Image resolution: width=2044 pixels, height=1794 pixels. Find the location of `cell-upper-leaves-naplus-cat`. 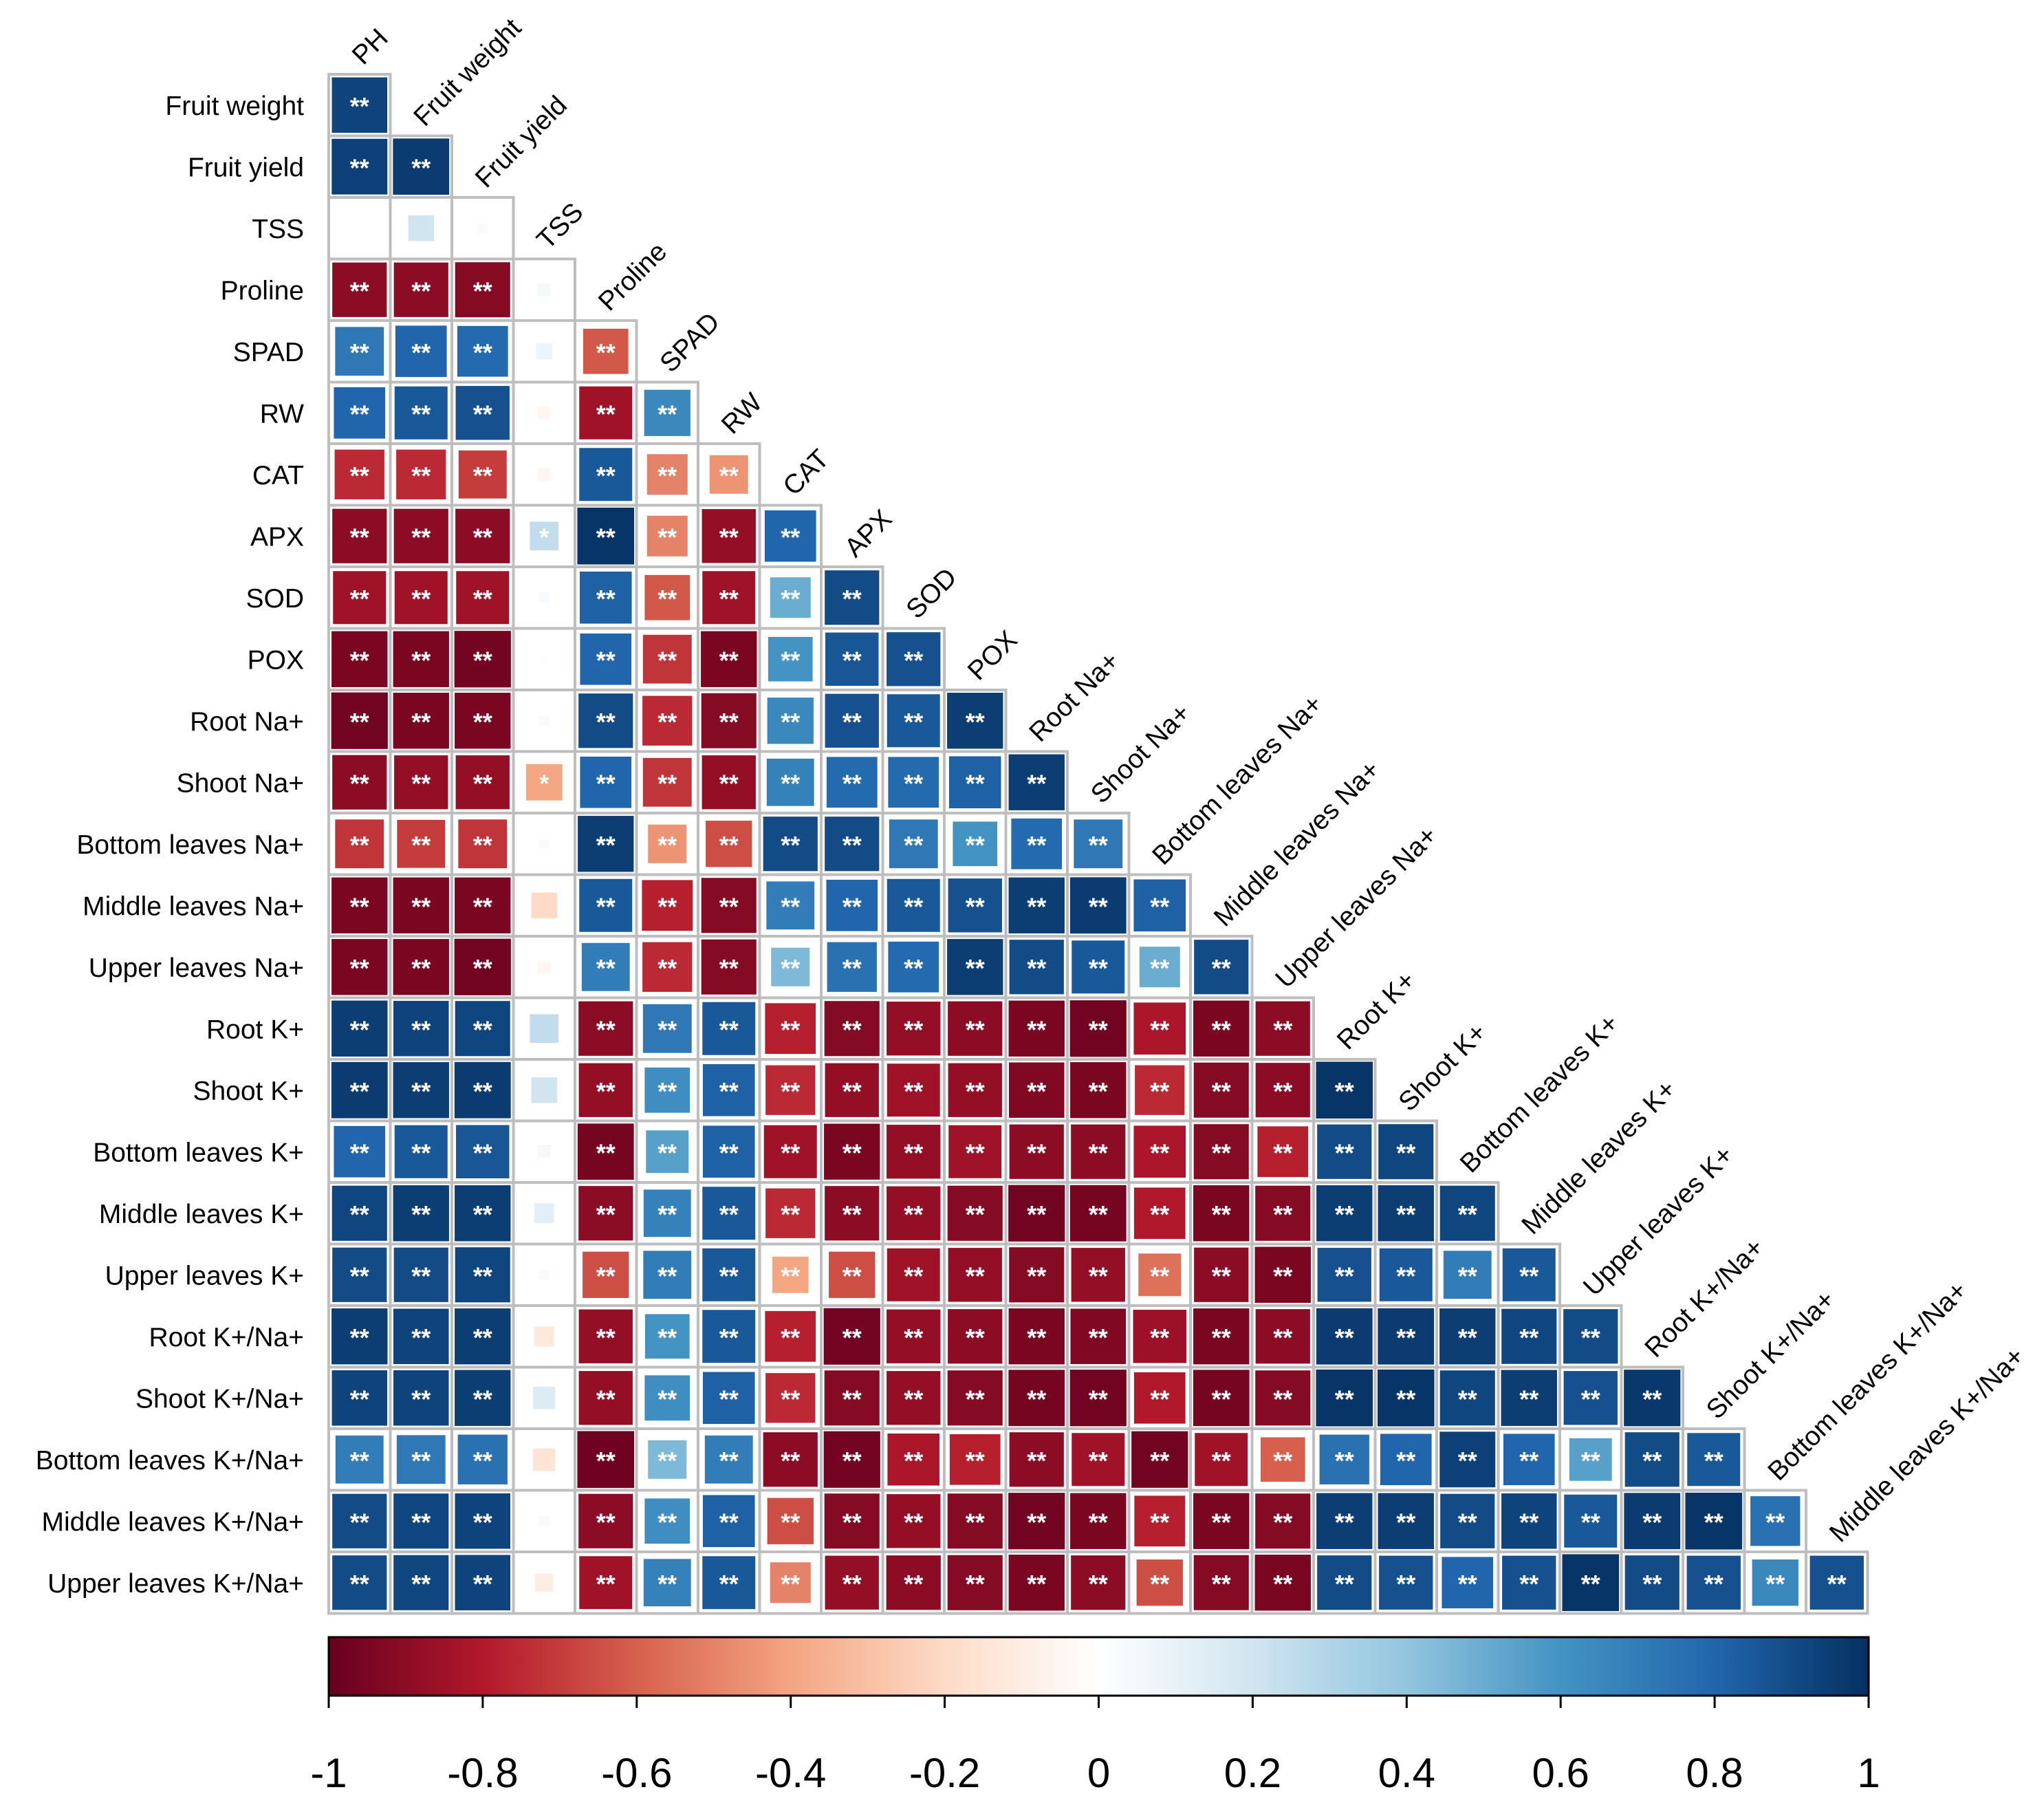

cell-upper-leaves-naplus-cat is located at coordinates (790, 966).